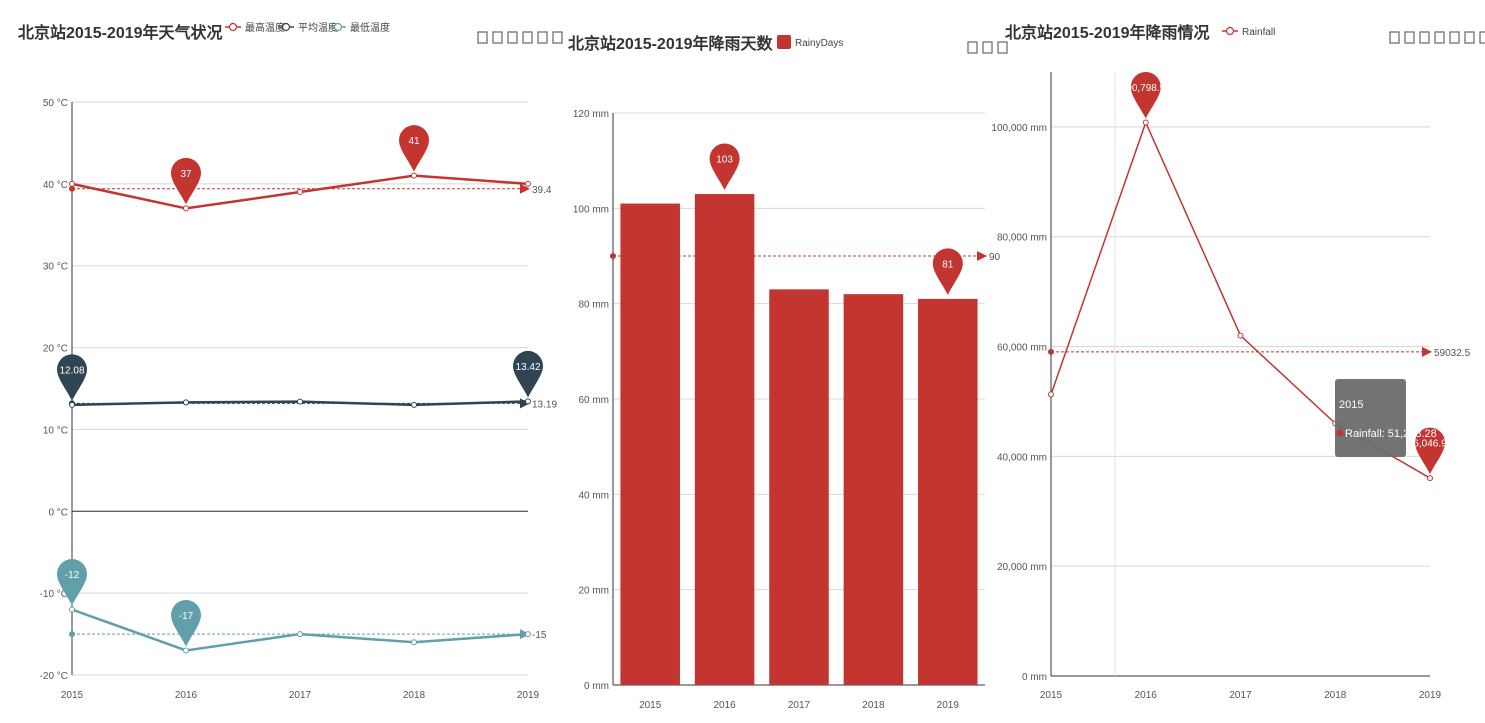 The height and width of the screenshot is (723, 1485). What do you see at coordinates (58, 512) in the screenshot?
I see `y-tick-label: 0 °C` at bounding box center [58, 512].